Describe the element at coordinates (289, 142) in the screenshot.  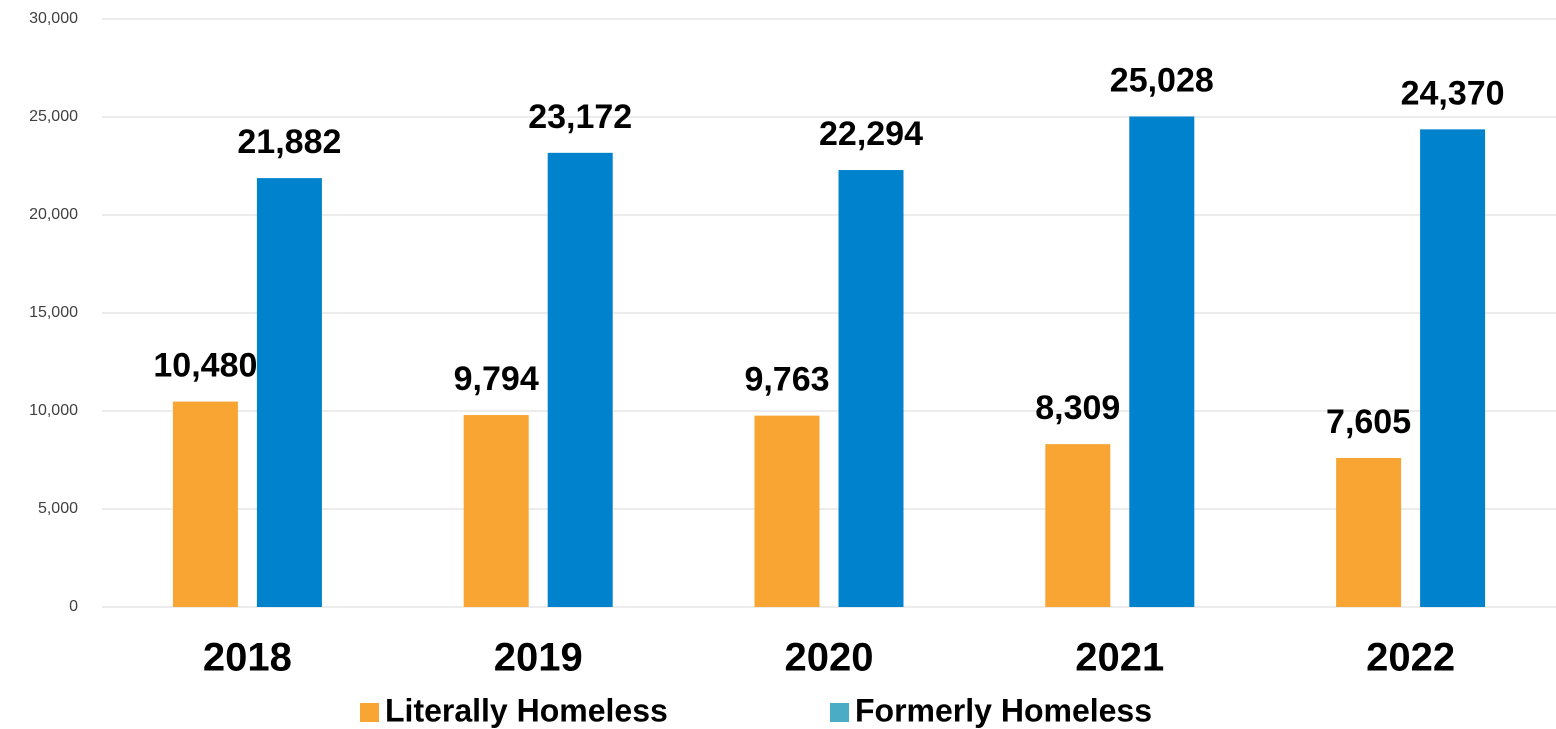
I see `data-label: 21,882` at that location.